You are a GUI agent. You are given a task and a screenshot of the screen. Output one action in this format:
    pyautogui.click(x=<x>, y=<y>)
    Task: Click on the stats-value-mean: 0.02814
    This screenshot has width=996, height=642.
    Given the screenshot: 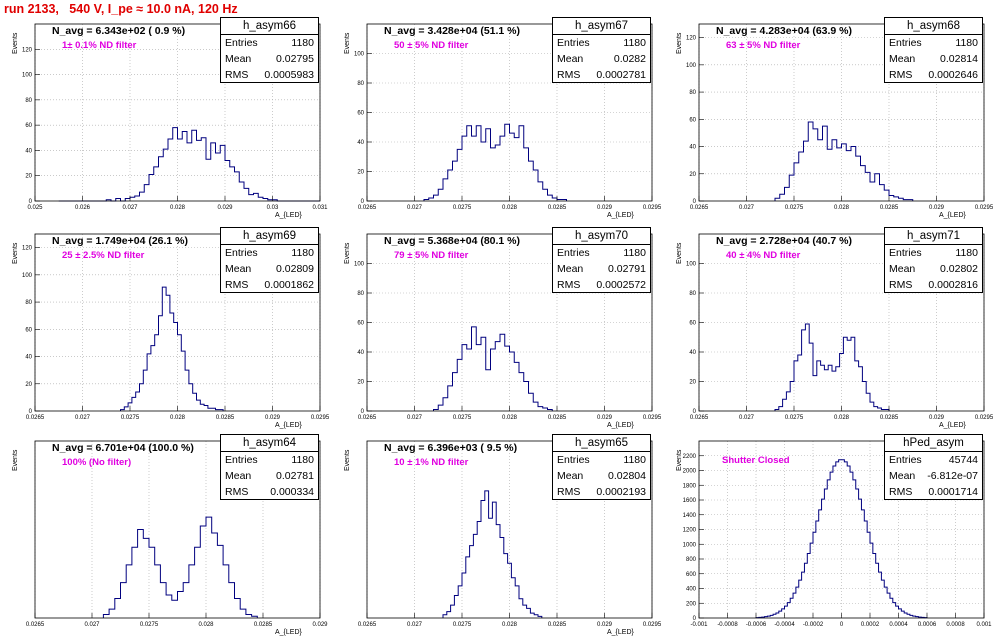 What is the action you would take?
    pyautogui.click(x=959, y=59)
    